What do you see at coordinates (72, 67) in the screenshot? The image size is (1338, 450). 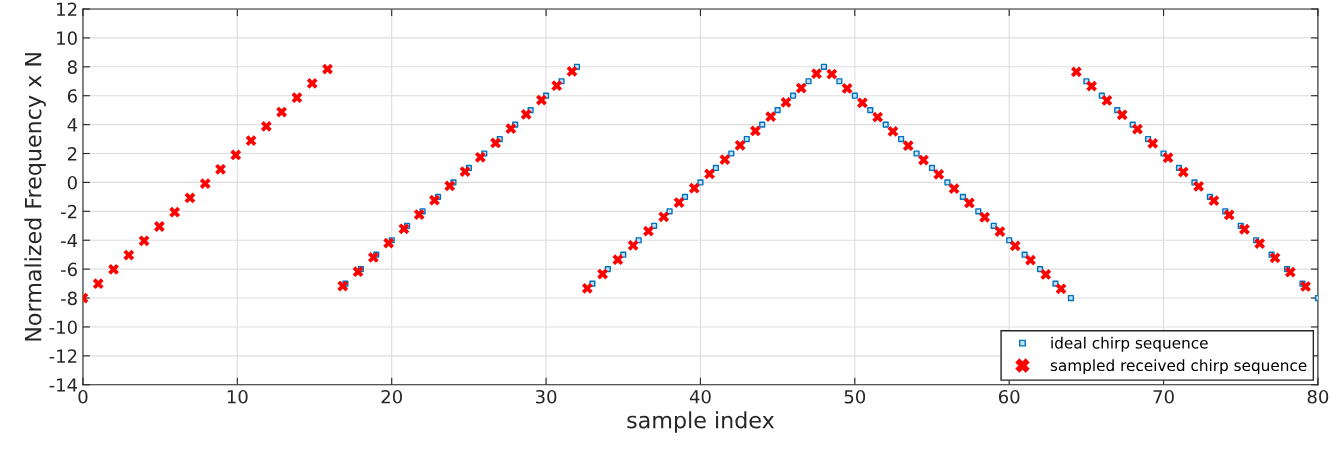 I see `y-tick-label: 8` at bounding box center [72, 67].